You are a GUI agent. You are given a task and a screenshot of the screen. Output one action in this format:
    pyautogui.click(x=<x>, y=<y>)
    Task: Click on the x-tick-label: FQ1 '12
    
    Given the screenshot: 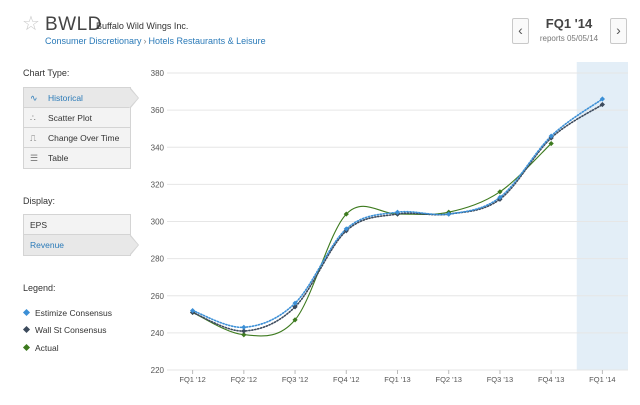 What is the action you would take?
    pyautogui.click(x=192, y=379)
    